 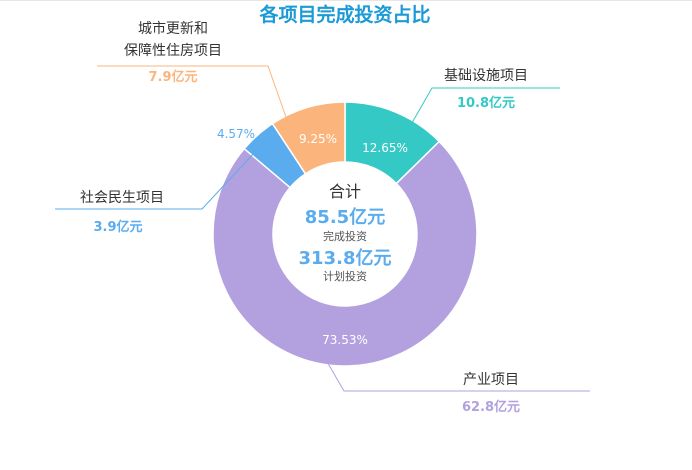 I want to click on center-planned-value: 313.8亿元, so click(x=345, y=258).